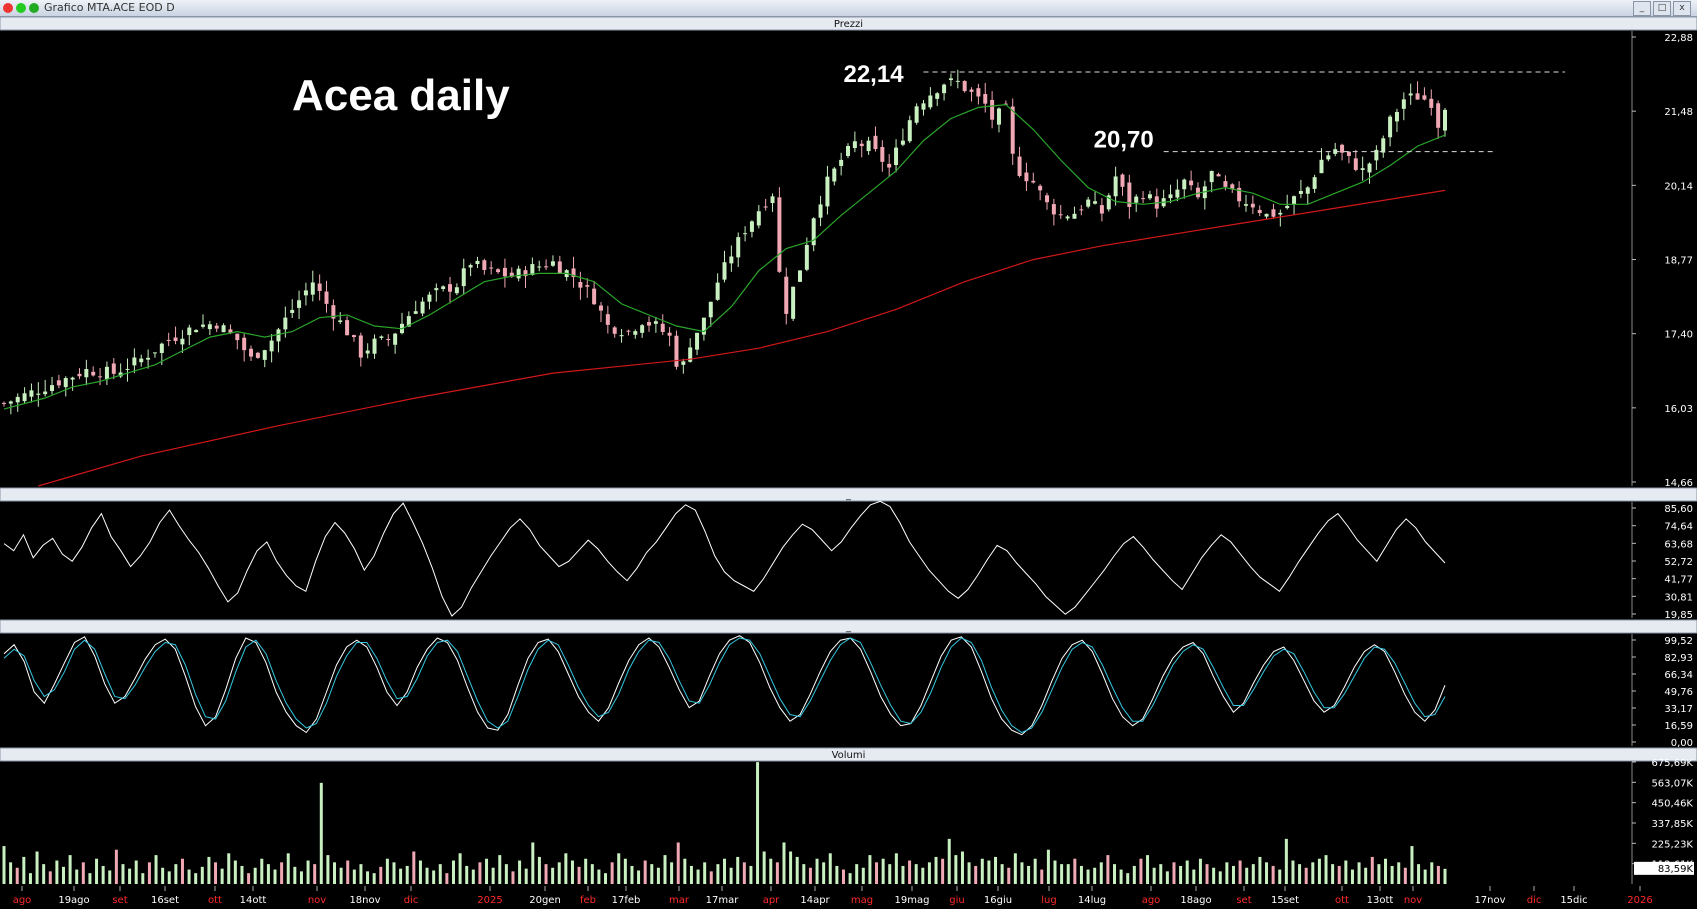 The image size is (1697, 909). I want to click on y-tick-label-0-1: 21,48, so click(1678, 112).